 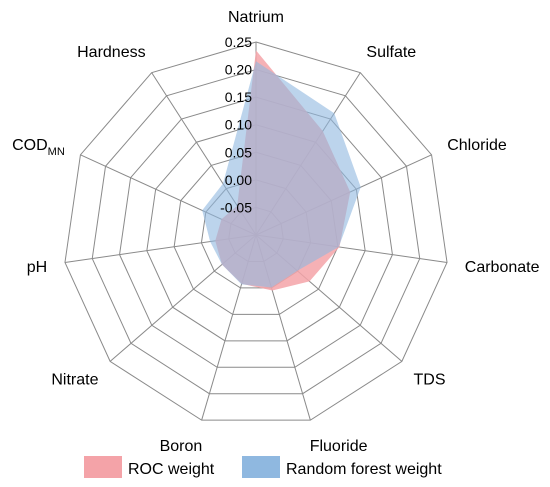 I want to click on axis-label-text: Natrium, so click(x=256, y=17).